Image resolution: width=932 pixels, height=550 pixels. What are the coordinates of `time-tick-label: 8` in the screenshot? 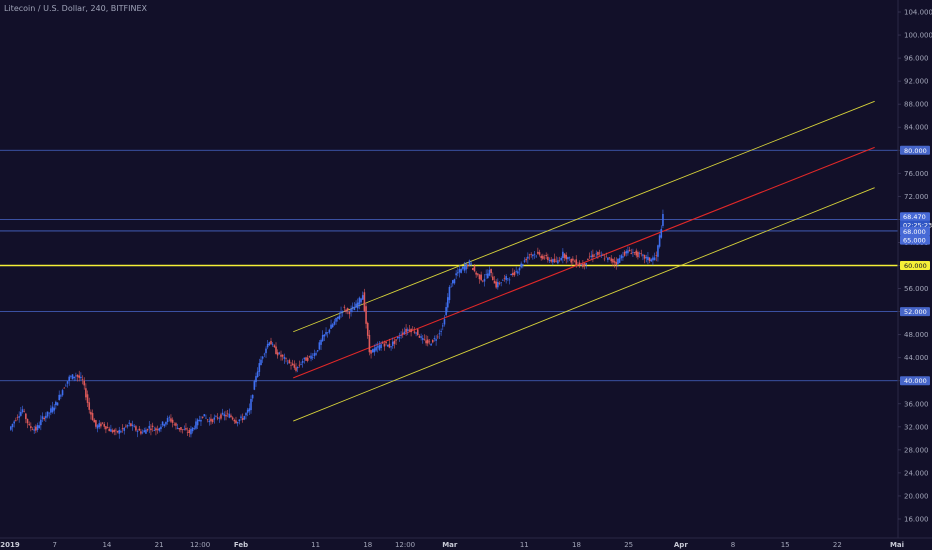 It's located at (733, 545).